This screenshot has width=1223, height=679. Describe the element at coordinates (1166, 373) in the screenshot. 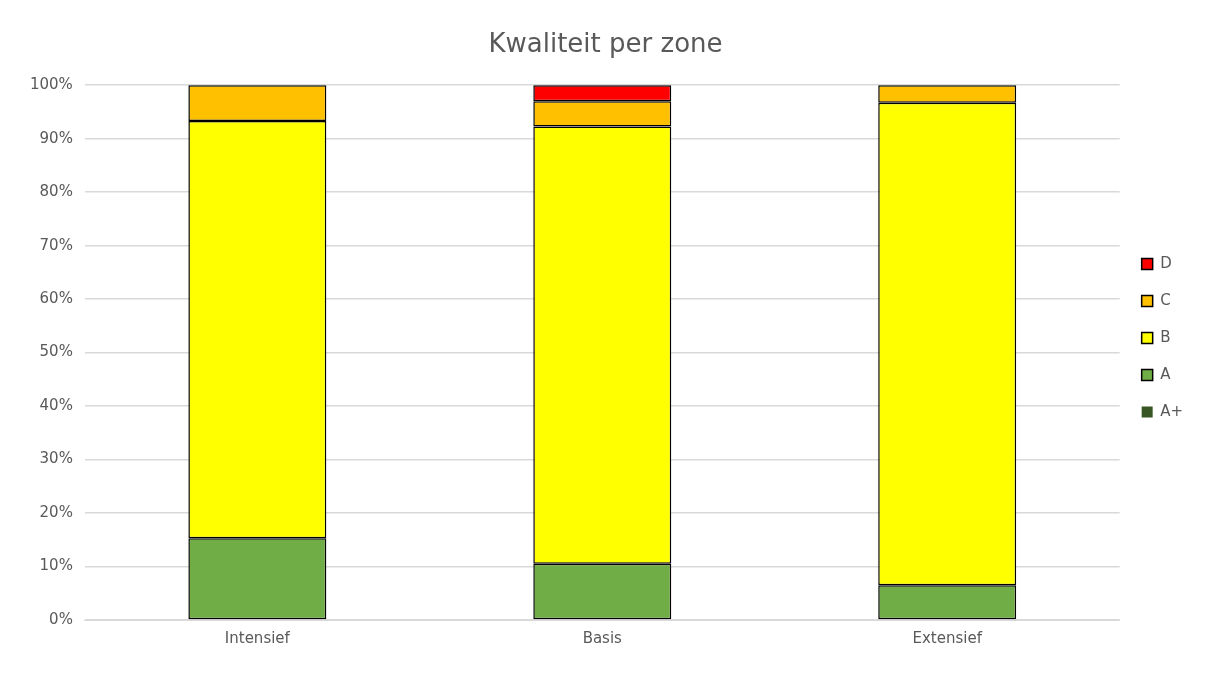

I see `legend-label: A` at that location.